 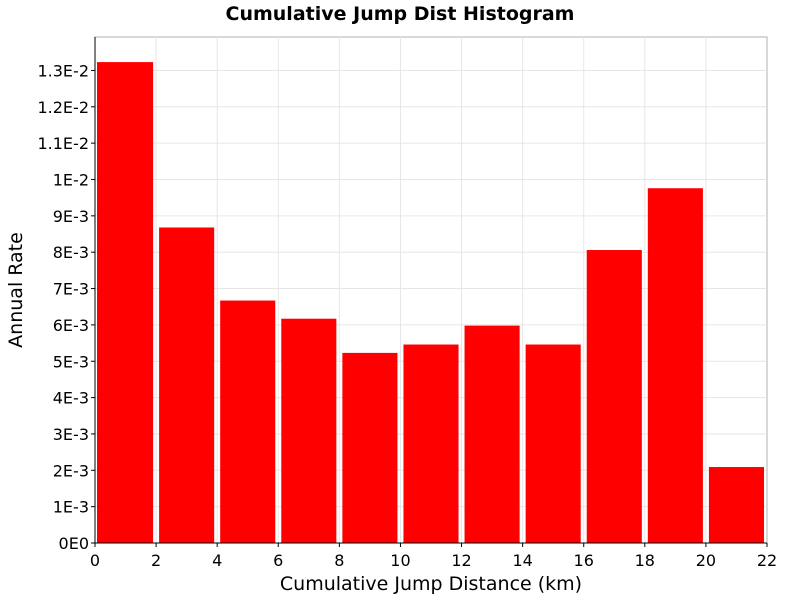 I want to click on x-tick-label: 16, so click(x=584, y=560).